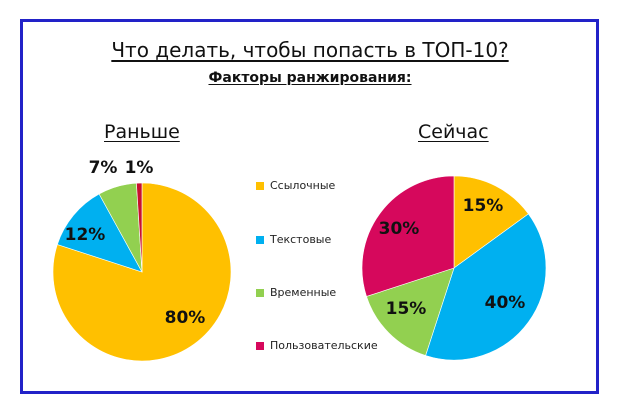 This screenshot has width=620, height=414. I want to click on main-title-text: Что делать, чтобы попасть в ТОП-10?, so click(310, 50).